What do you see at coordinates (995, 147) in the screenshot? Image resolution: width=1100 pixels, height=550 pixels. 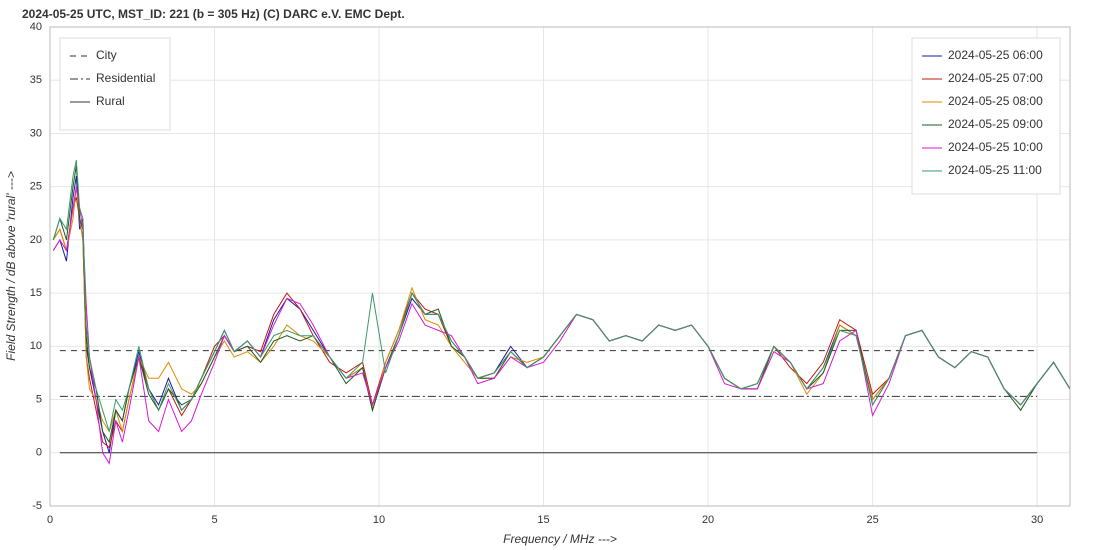 I see `legend-label: 2024-05-25 10:00` at bounding box center [995, 147].